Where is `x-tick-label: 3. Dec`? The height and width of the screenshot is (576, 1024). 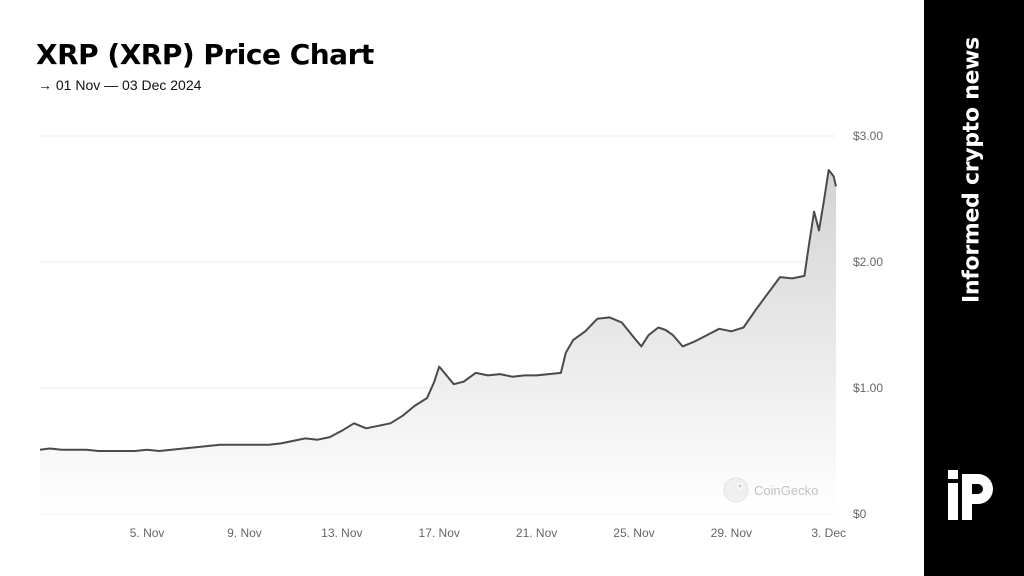 x-tick-label: 3. Dec is located at coordinates (828, 533).